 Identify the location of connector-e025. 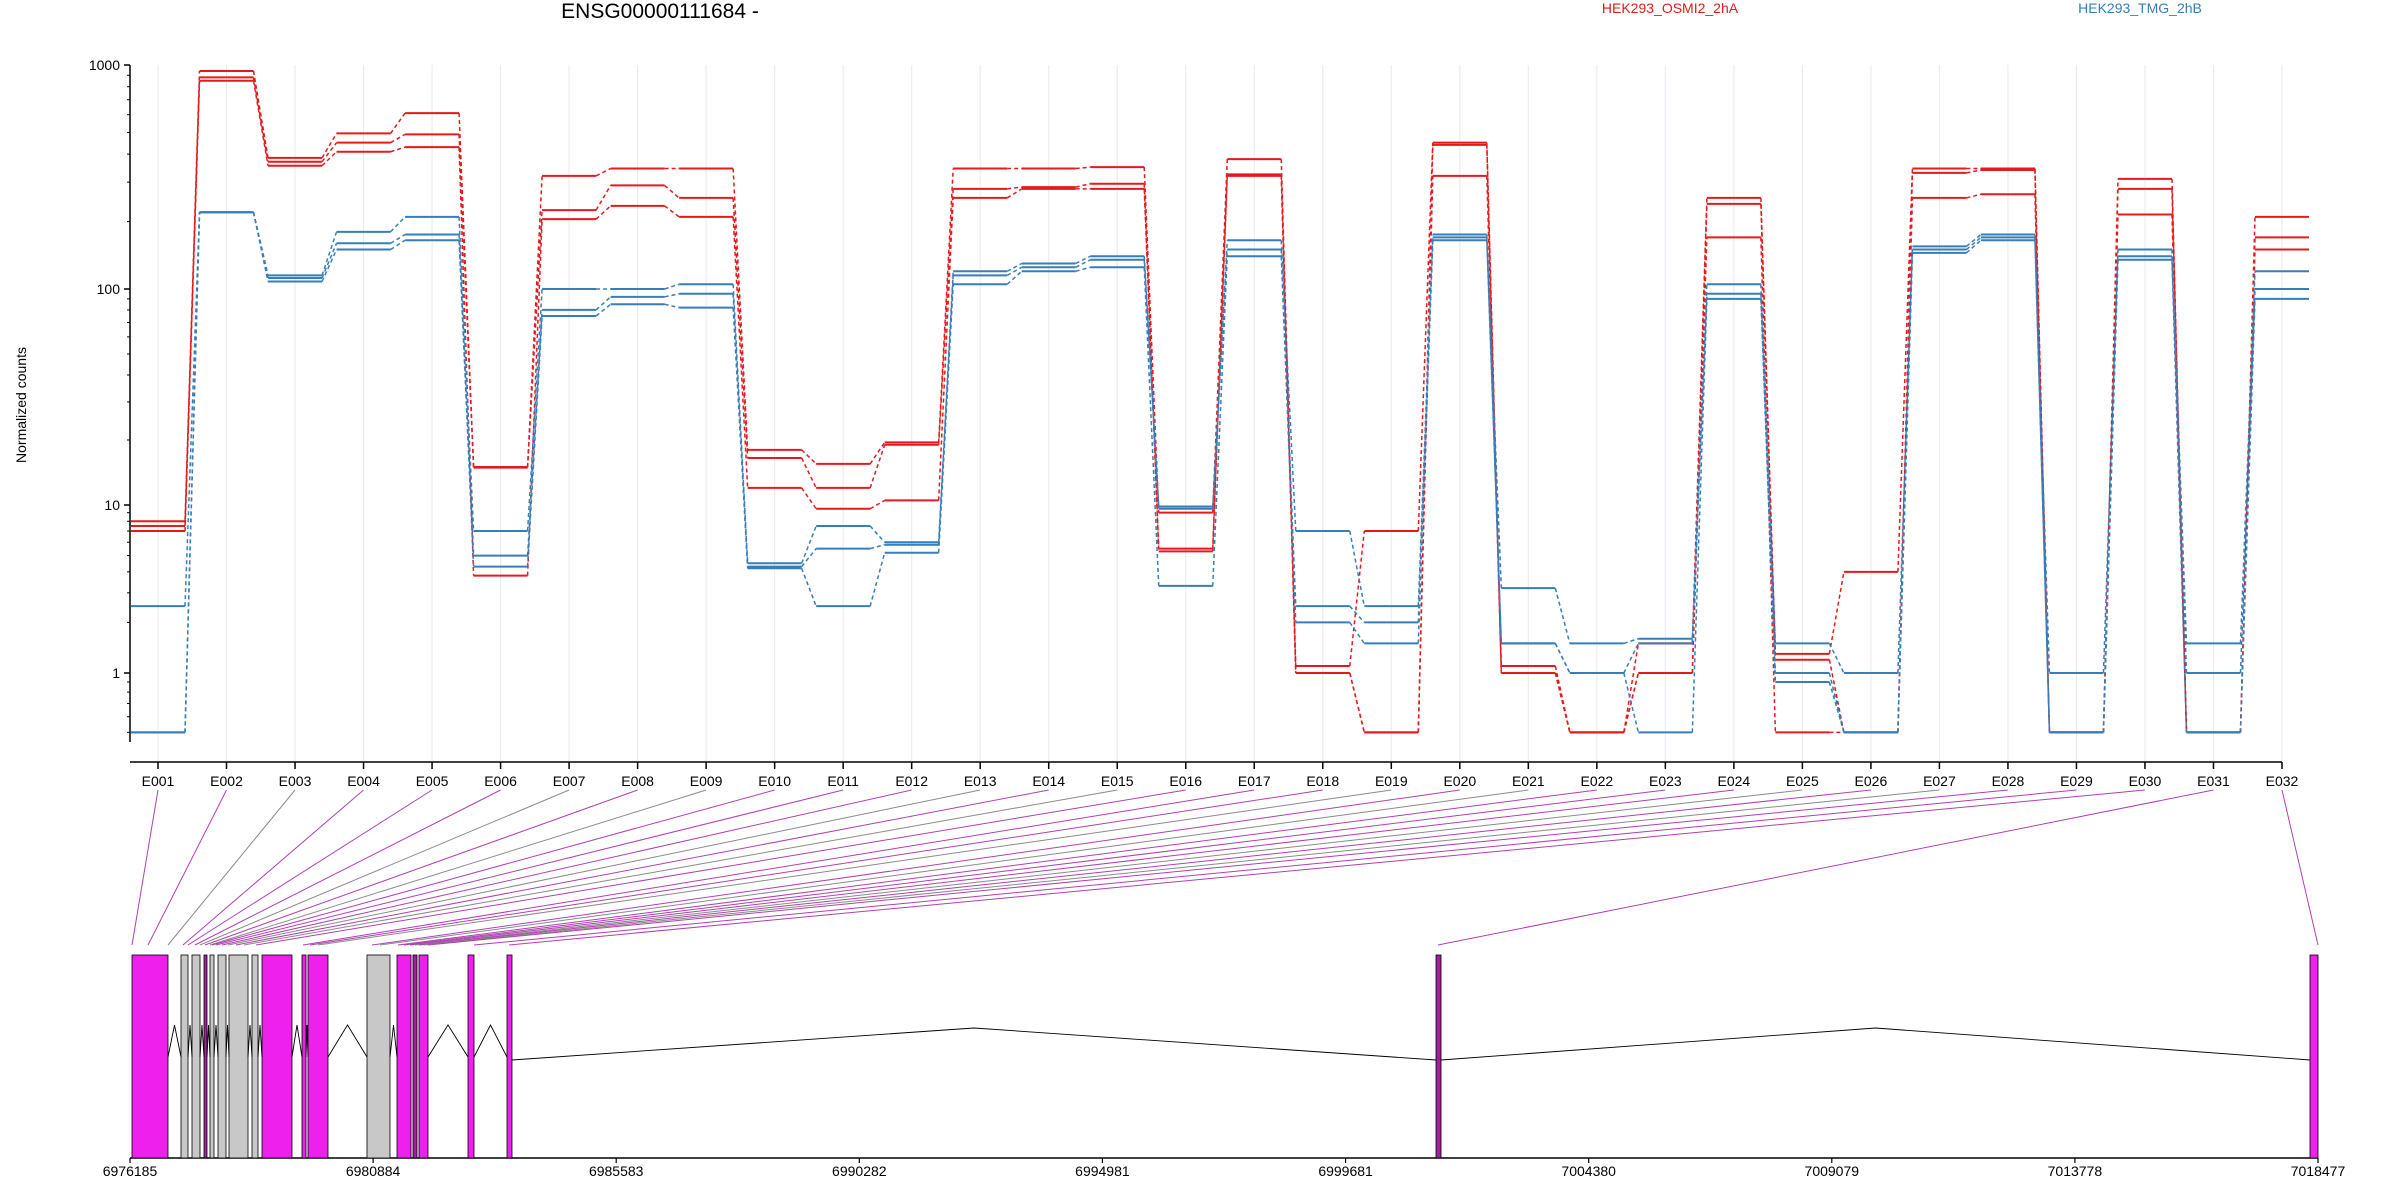
(1108, 867).